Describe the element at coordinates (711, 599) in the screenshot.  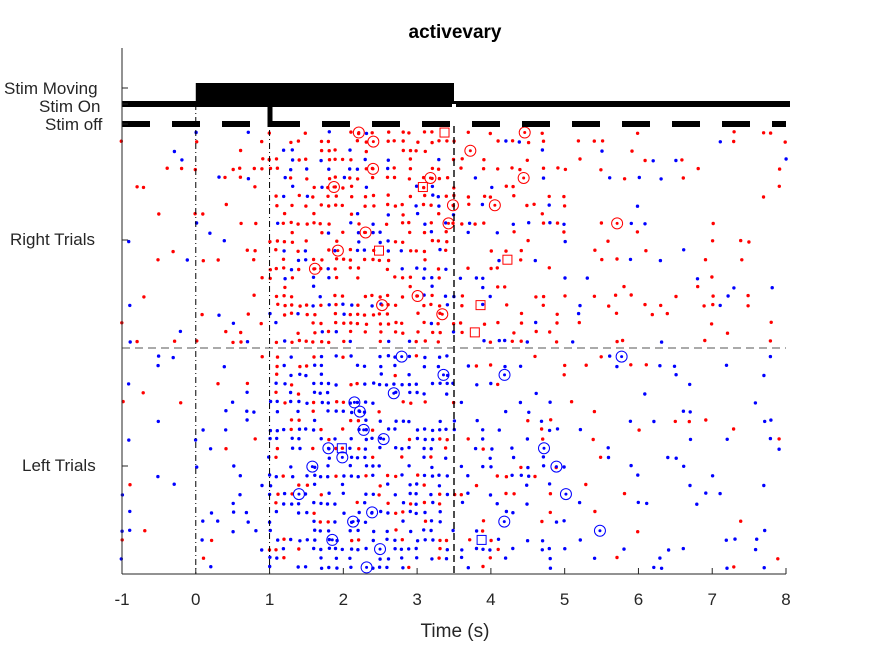
I see `x-tick-label: 7` at that location.